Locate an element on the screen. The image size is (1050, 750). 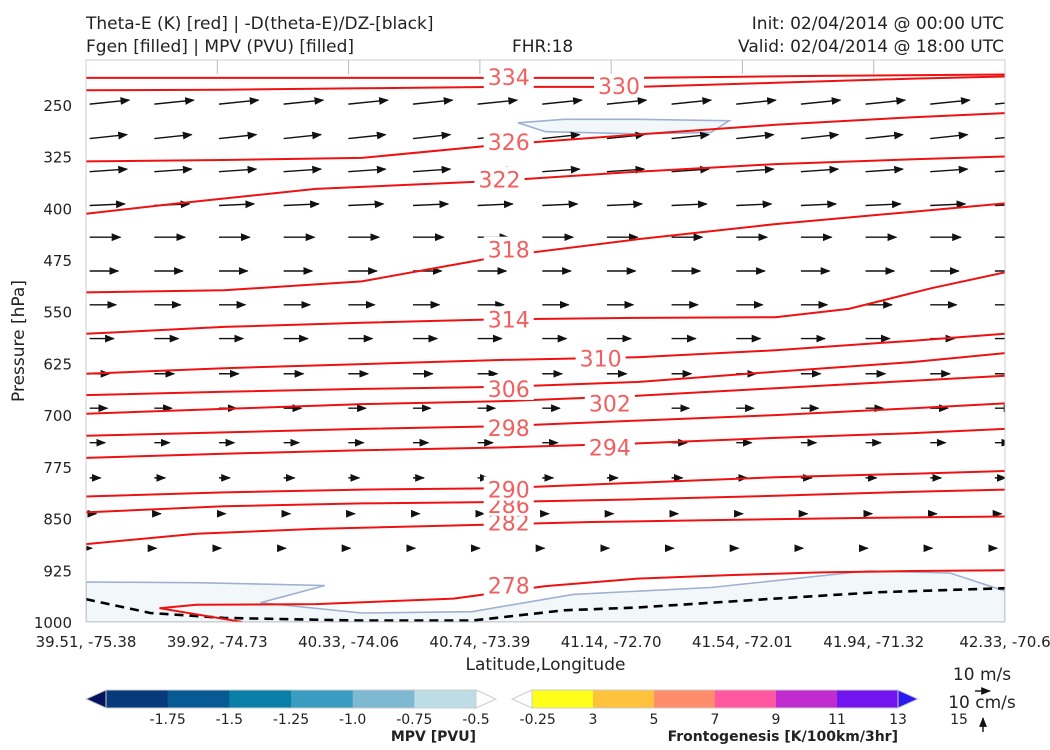
x-tick-label: 40.33, -74.06 is located at coordinates (348, 642).